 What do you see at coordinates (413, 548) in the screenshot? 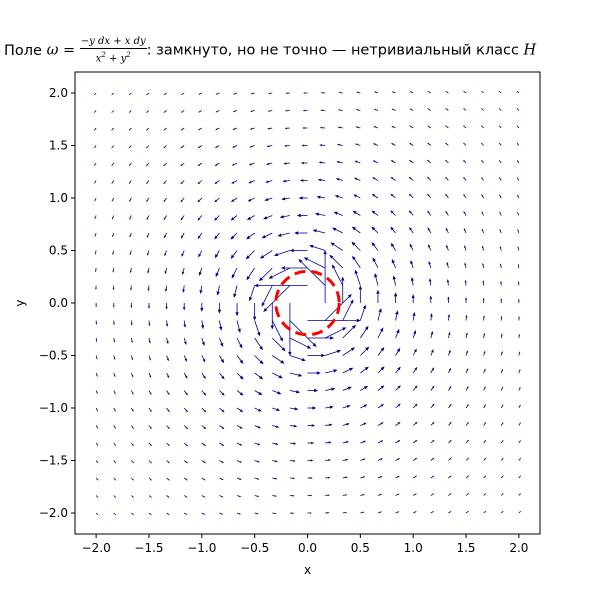
I see `x-tick-label: 1.0` at bounding box center [413, 548].